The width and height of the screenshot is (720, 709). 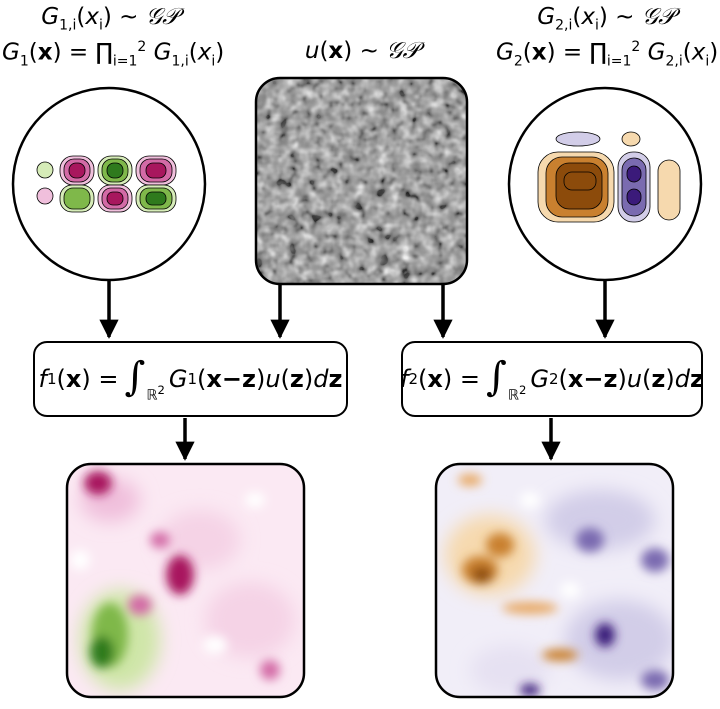 I want to click on g1-kernel-circle, so click(x=109, y=184).